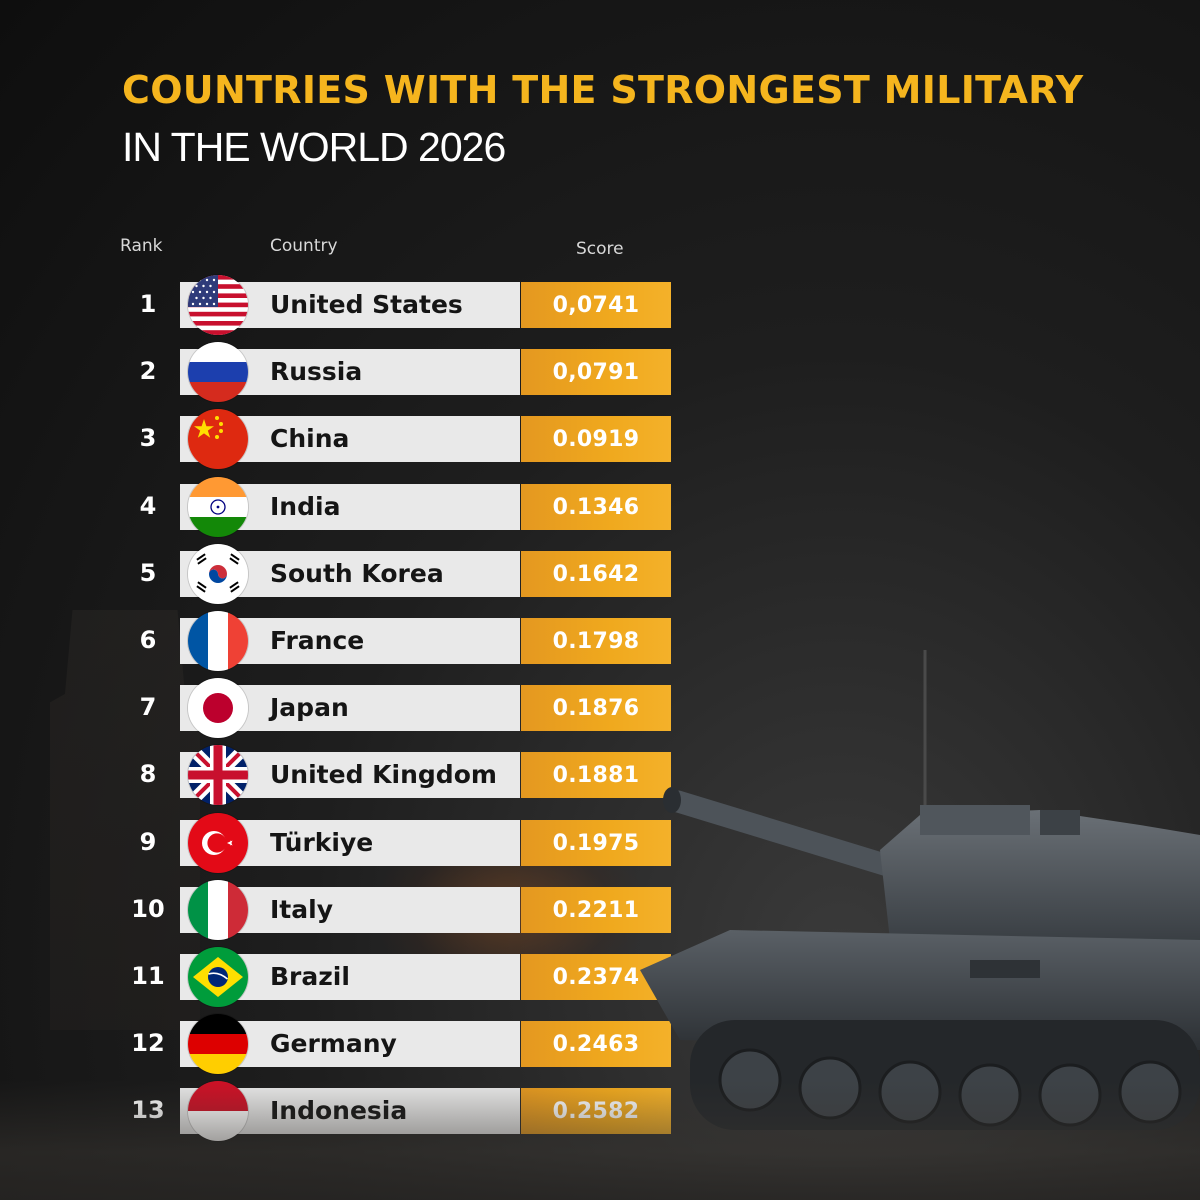 Image resolution: width=1200 pixels, height=1200 pixels. What do you see at coordinates (218, 507) in the screenshot?
I see `india-flag-icon` at bounding box center [218, 507].